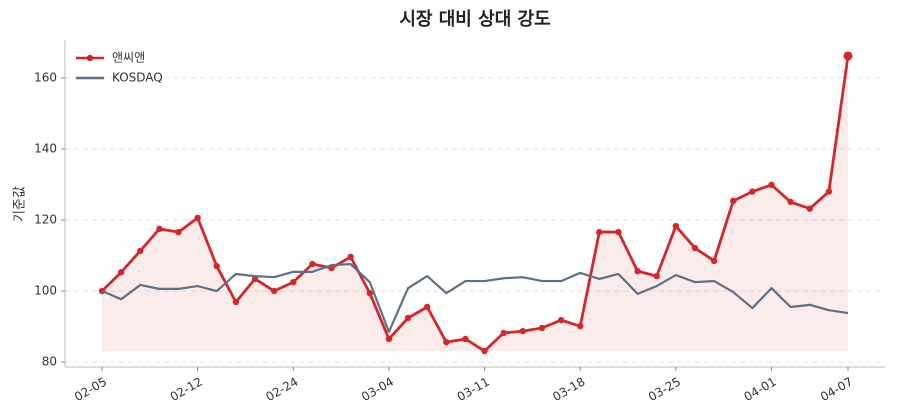  What do you see at coordinates (473, 390) in the screenshot?
I see `x-tick-label: 03-11` at bounding box center [473, 390].